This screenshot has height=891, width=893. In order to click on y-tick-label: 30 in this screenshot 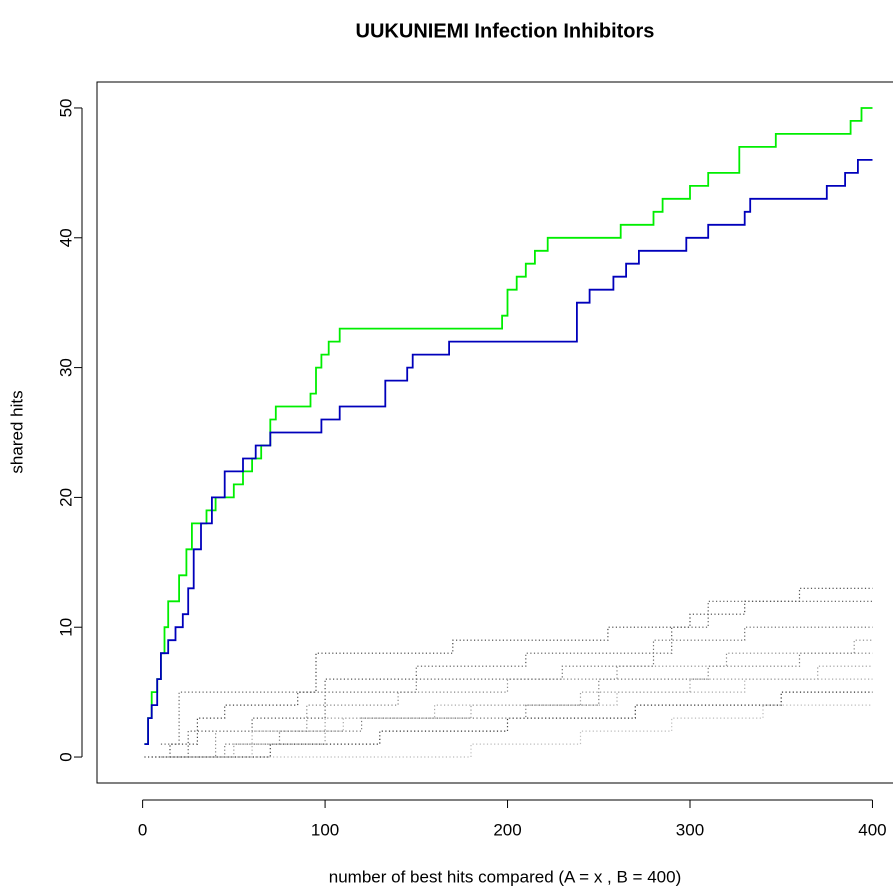, I will do `click(65, 367)`.